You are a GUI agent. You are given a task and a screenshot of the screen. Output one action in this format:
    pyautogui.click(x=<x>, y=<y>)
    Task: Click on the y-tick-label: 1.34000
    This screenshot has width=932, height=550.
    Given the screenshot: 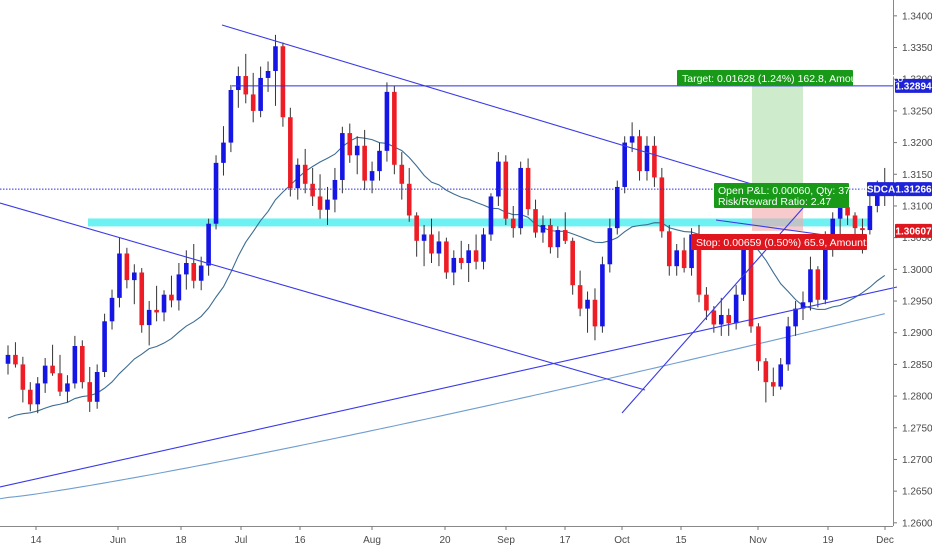 What is the action you would take?
    pyautogui.click(x=917, y=16)
    